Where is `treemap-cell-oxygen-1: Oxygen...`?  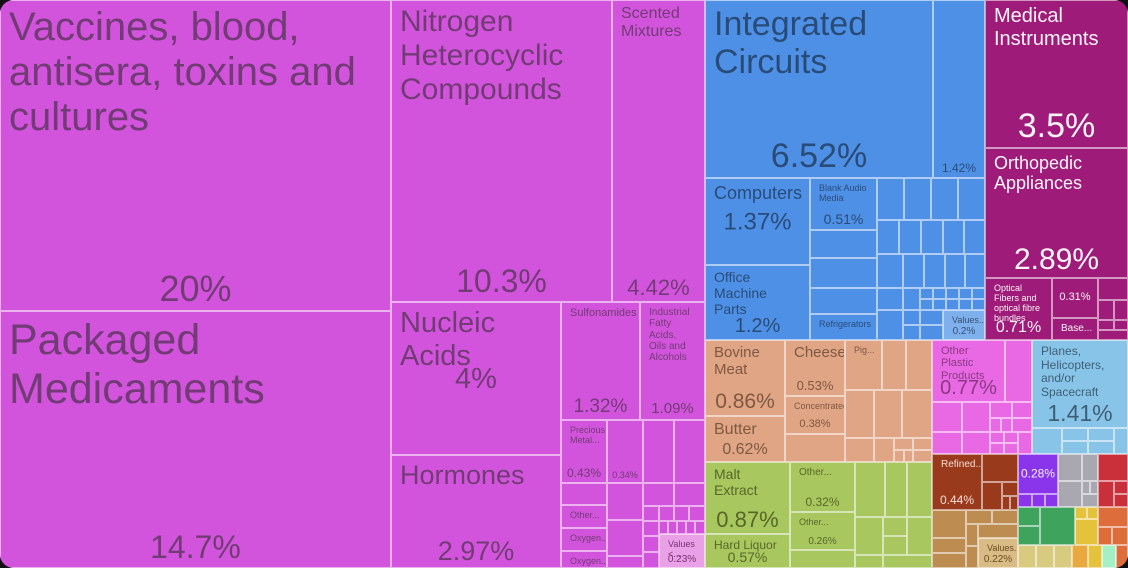
treemap-cell-oxygen-1: Oxygen... is located at coordinates (584, 539).